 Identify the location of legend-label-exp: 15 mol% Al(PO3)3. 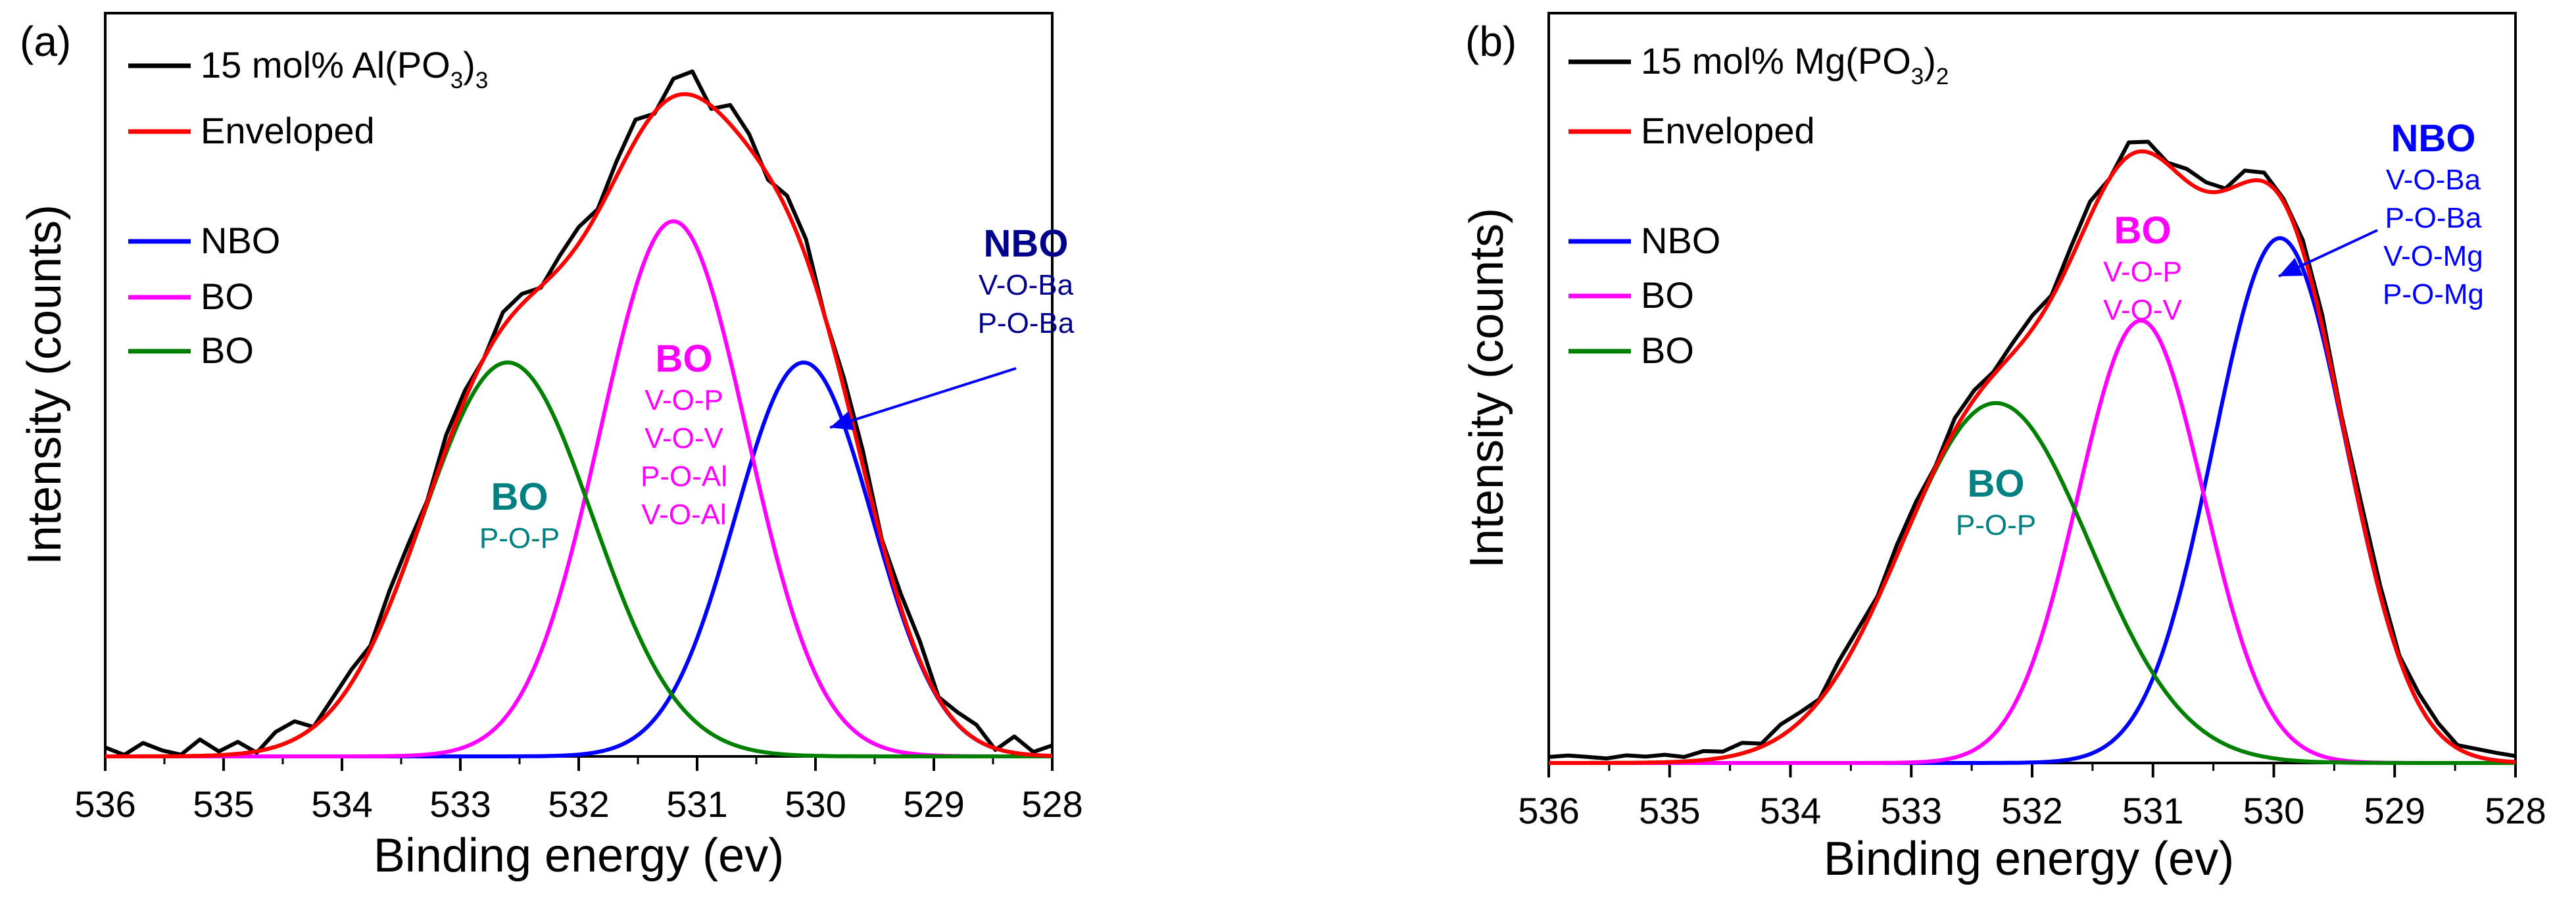
(344, 68).